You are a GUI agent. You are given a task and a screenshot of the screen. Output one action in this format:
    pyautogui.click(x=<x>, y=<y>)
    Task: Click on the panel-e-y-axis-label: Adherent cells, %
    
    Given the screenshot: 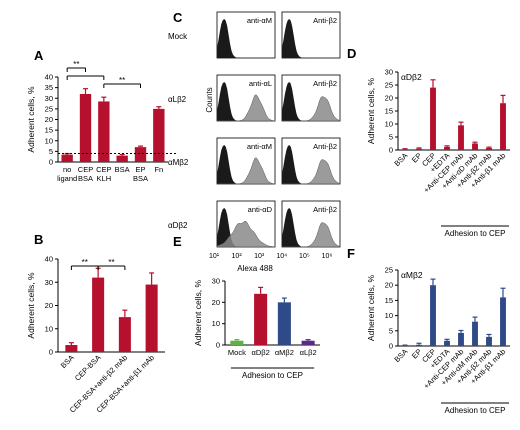 What is the action you would take?
    pyautogui.click(x=371, y=110)
    